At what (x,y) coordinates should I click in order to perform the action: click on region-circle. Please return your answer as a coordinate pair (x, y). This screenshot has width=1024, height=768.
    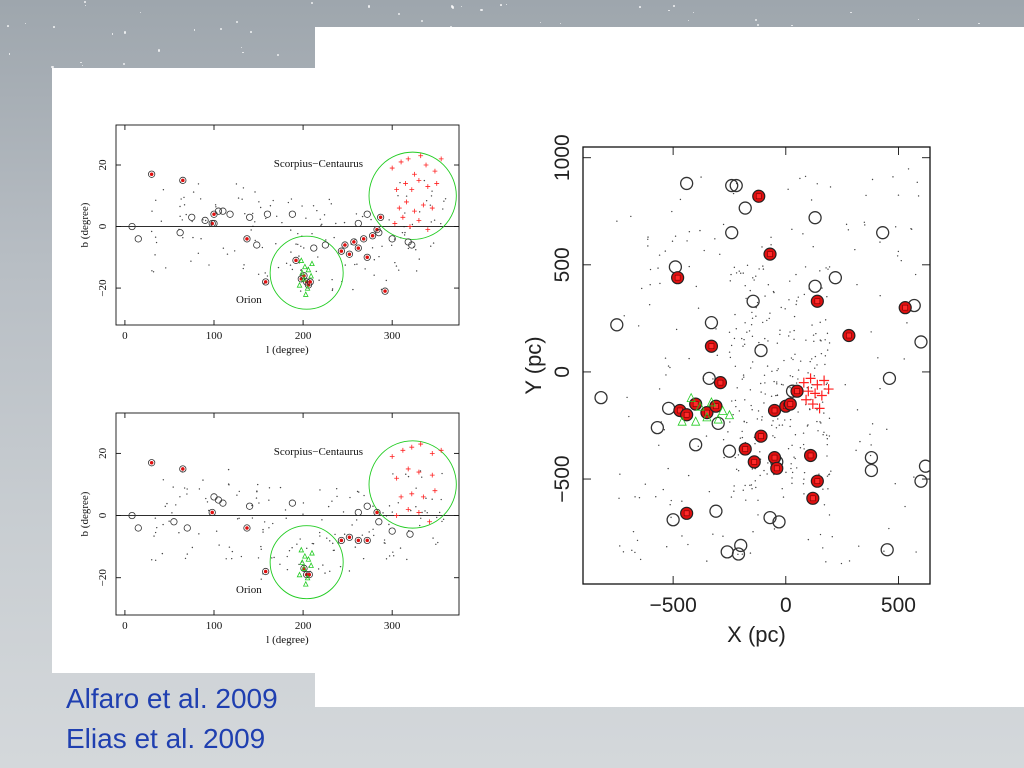
    Looking at the image, I should click on (412, 195).